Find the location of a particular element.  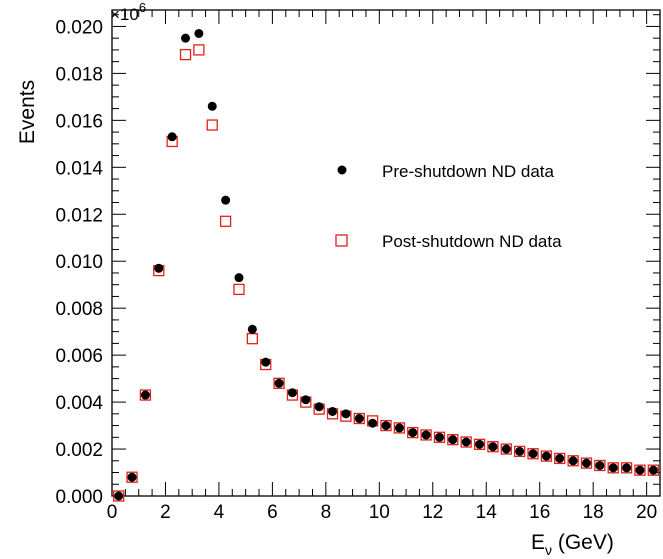

y-tick-label: 0.002 is located at coordinates (79, 450).